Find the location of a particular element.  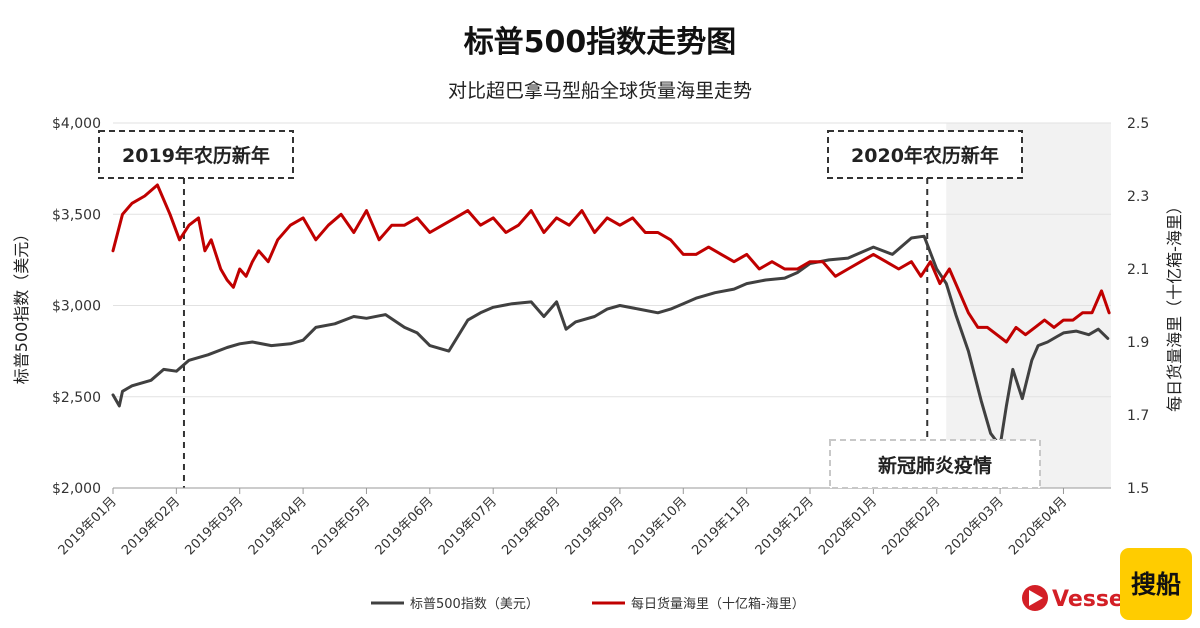

y-axis-label-left: 标普500指数（美元） is located at coordinates (21, 305).